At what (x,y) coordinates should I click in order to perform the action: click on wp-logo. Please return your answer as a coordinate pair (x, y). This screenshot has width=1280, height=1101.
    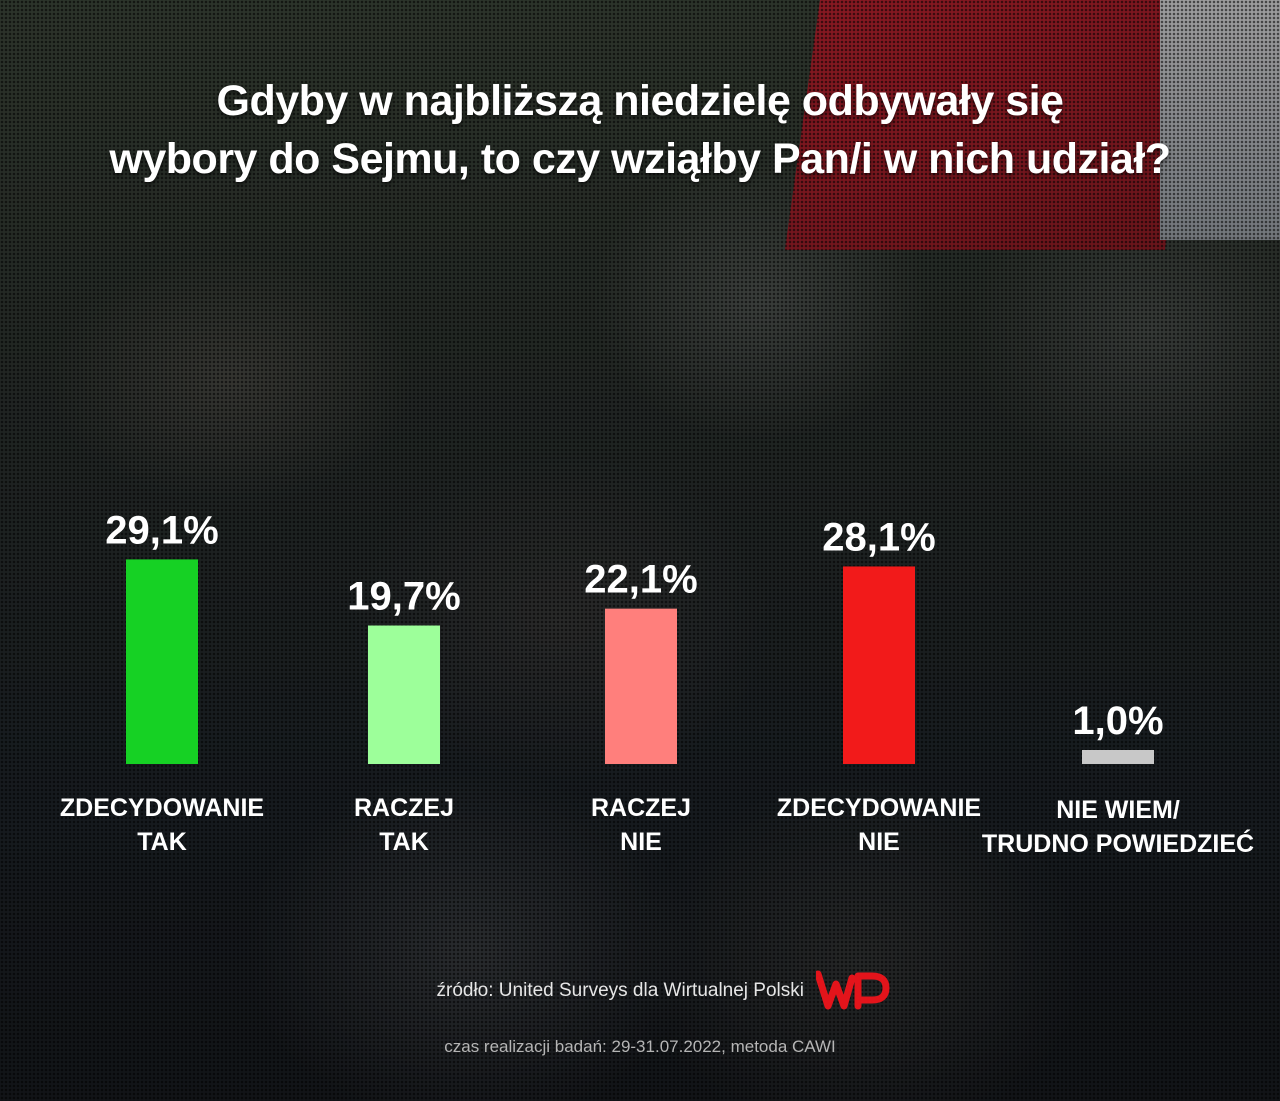
    Looking at the image, I should click on (853, 990).